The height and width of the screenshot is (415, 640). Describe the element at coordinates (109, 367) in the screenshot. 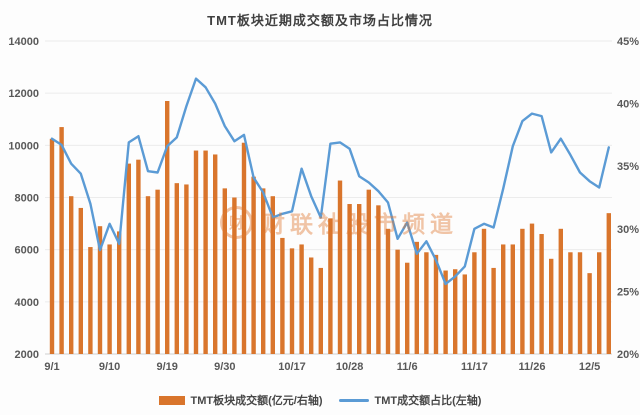

I see `x-axis-tick-label: 9/10` at that location.